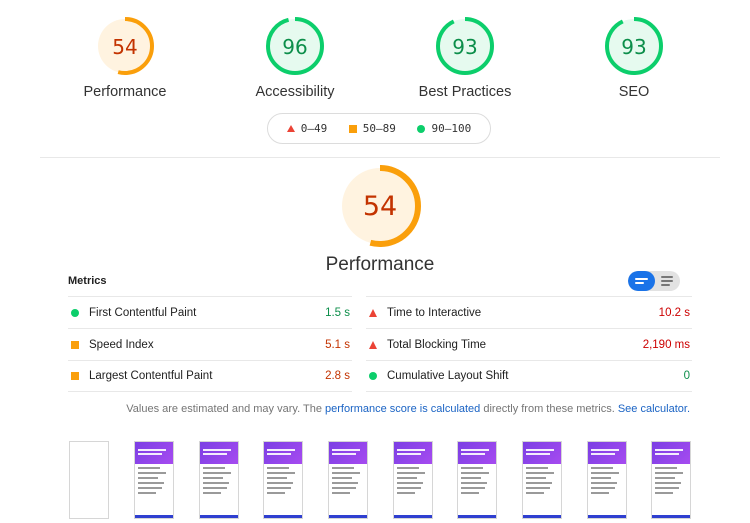  What do you see at coordinates (529, 376) in the screenshot?
I see `metric-cumulative-layout-shift: Cumulative Layout Shift 0` at bounding box center [529, 376].